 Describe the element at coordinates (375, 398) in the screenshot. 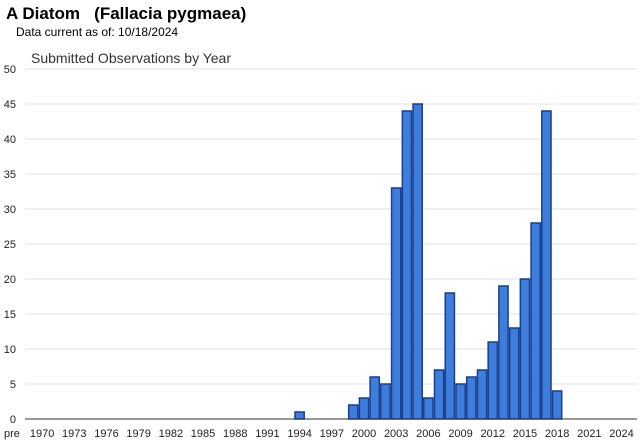

I see `bar-2001` at that location.